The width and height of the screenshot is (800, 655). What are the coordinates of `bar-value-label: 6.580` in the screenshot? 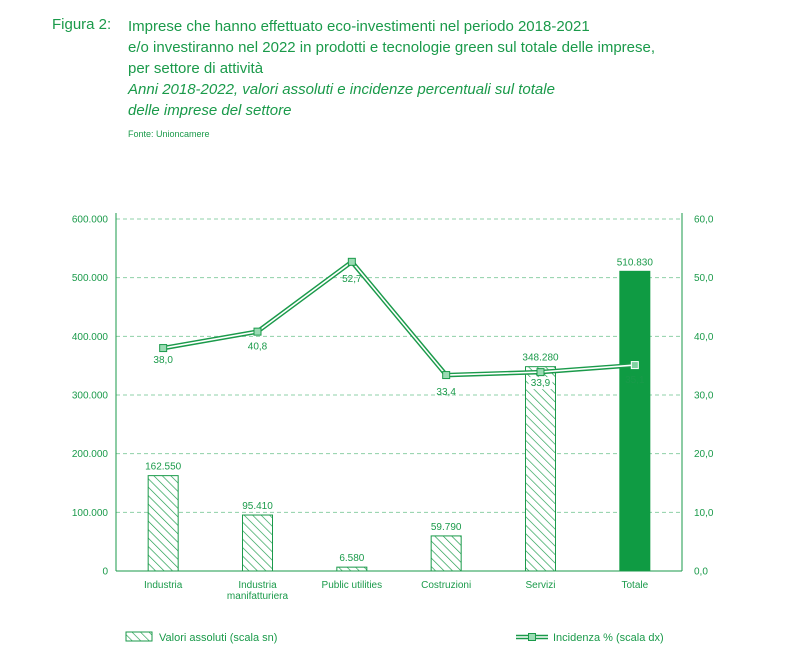 It's located at (351, 558).